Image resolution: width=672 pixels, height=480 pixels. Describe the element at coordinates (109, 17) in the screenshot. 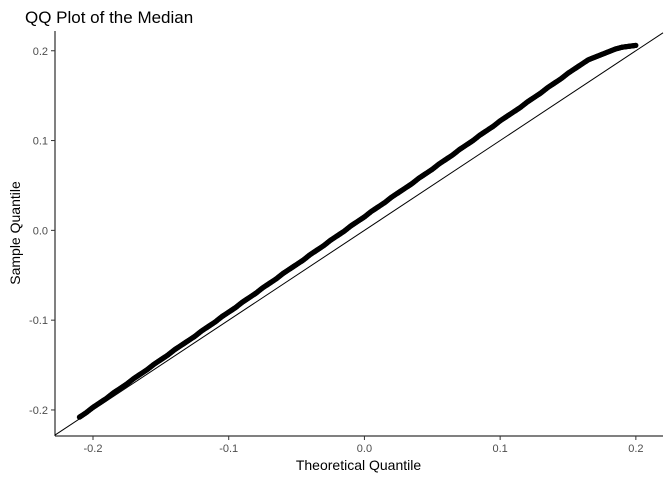

I see `chart-title: QQ Plot of the Median` at that location.